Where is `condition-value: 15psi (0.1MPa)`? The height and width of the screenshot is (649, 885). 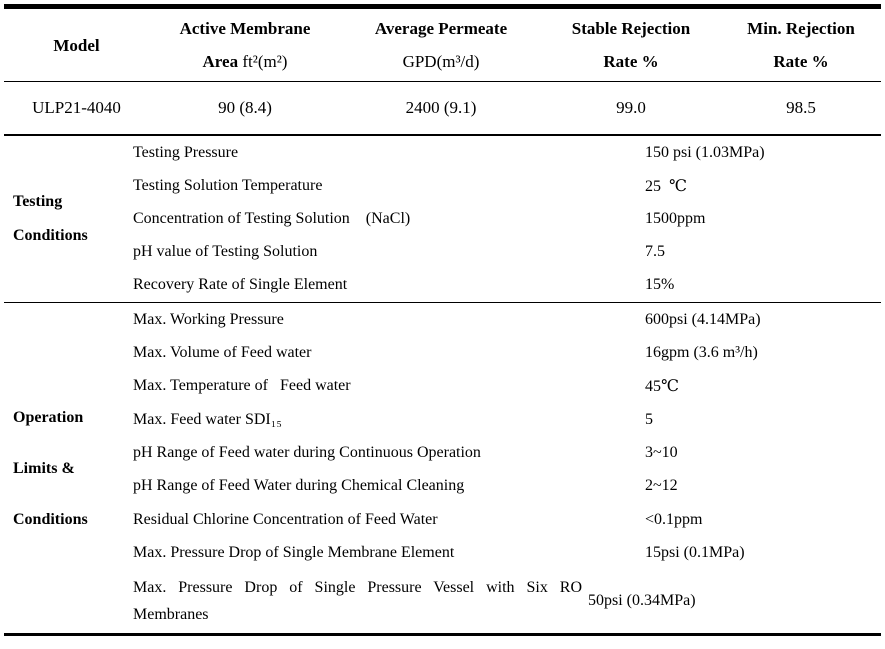 condition-value: 15psi (0.1MPa) is located at coordinates (695, 552).